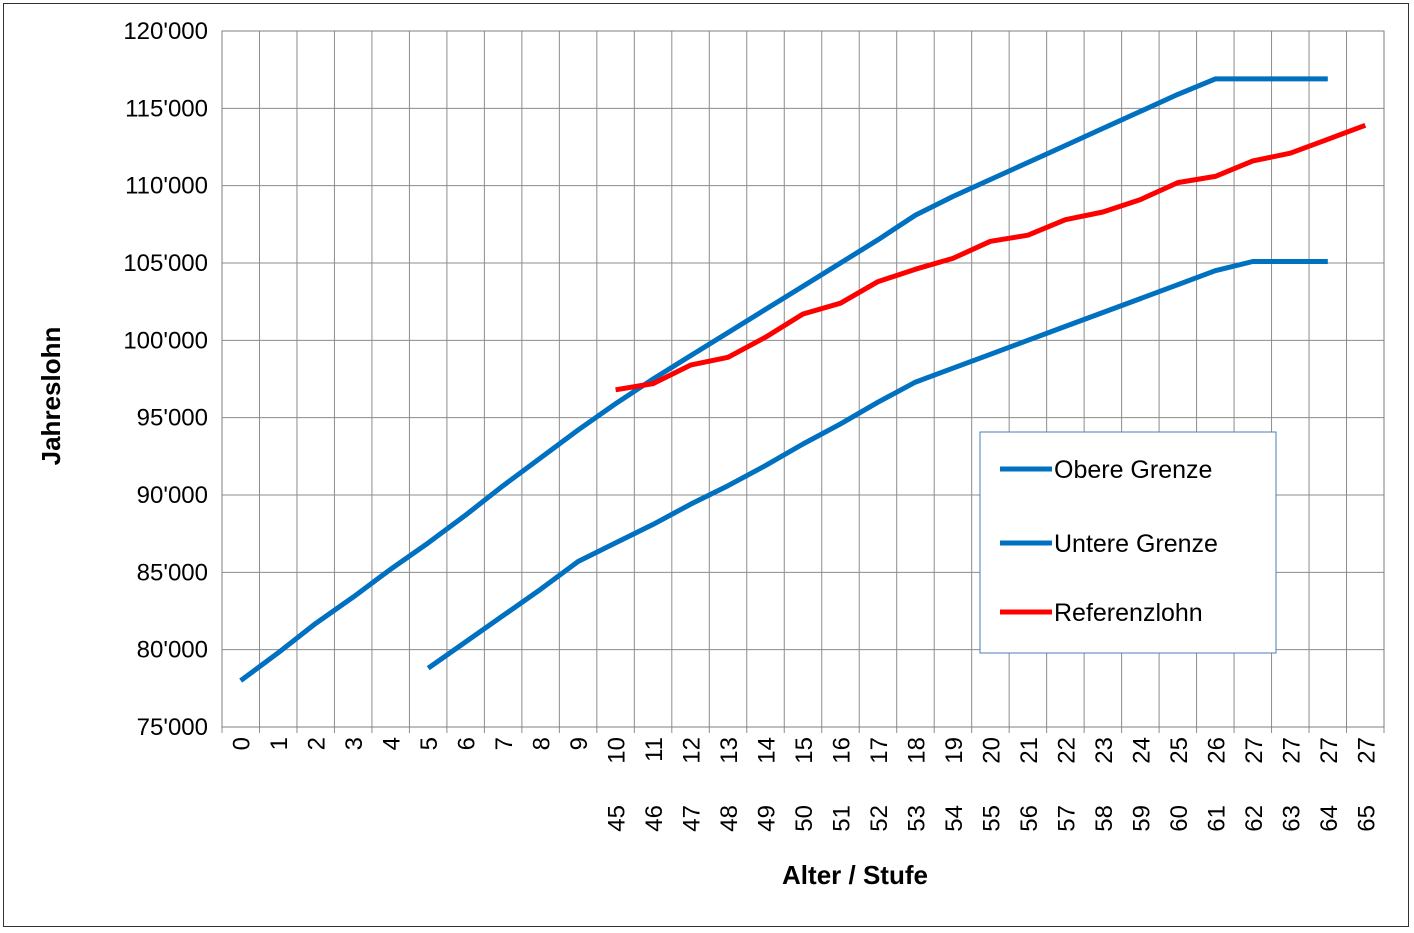 The width and height of the screenshot is (1414, 933). Describe the element at coordinates (767, 750) in the screenshot. I see `x-tick-label-stufe: 14` at that location.